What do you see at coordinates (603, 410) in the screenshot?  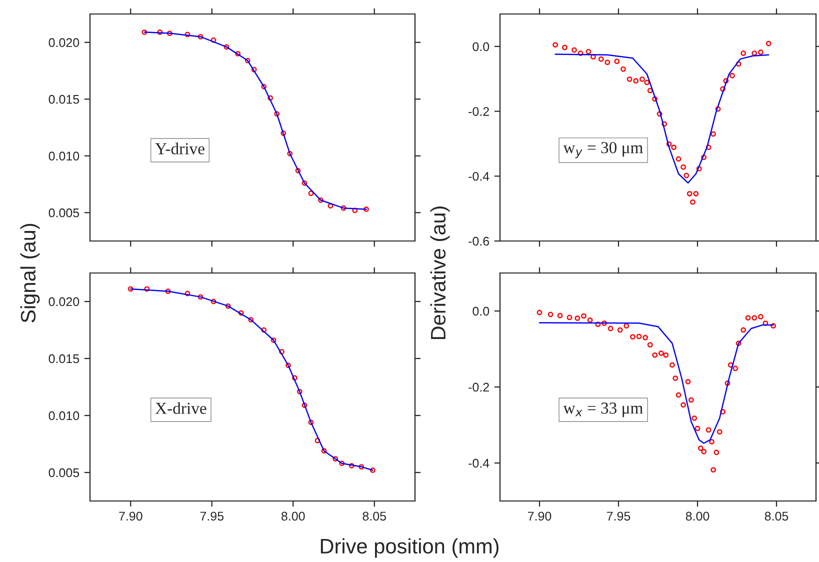 I see `annotation: w$_{x}$ = 33 μm` at bounding box center [603, 410].